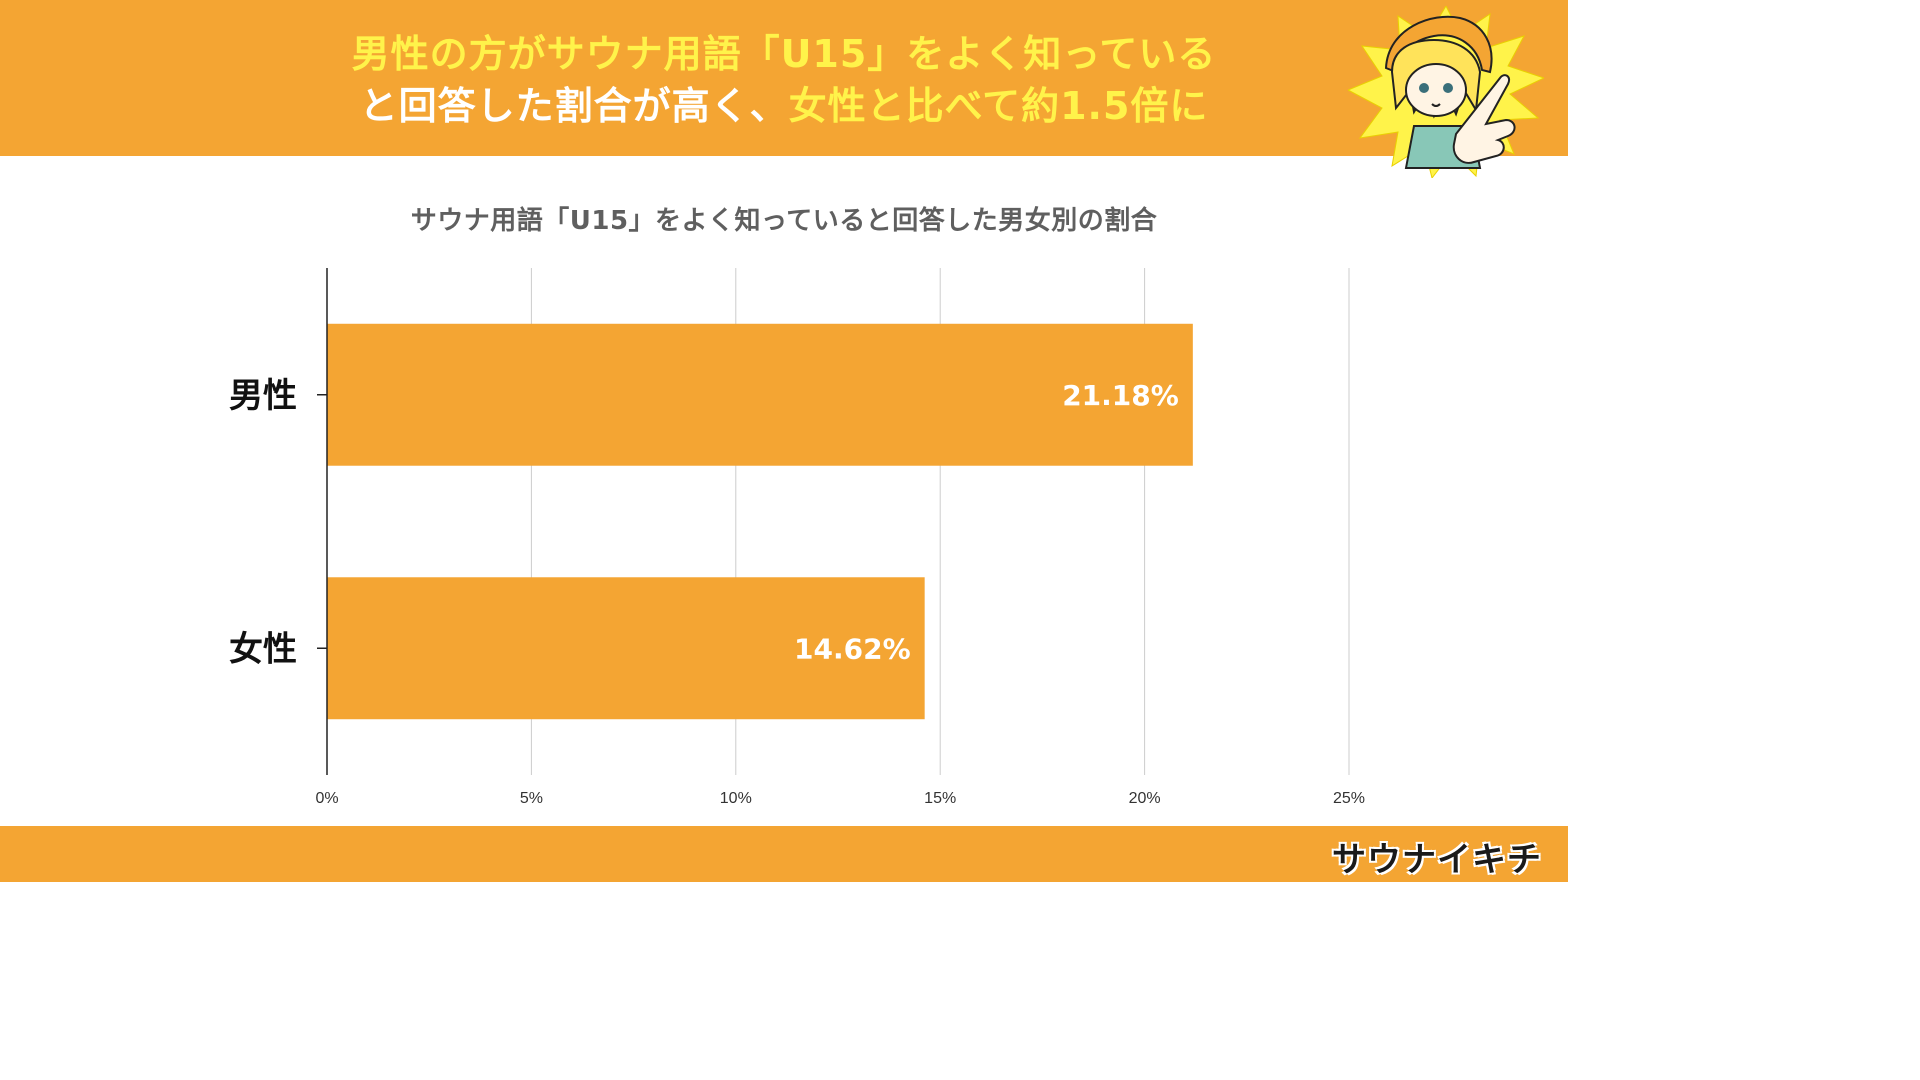  Describe the element at coordinates (1437, 860) in the screenshot. I see `brand-logo: サウナイキチ` at that location.